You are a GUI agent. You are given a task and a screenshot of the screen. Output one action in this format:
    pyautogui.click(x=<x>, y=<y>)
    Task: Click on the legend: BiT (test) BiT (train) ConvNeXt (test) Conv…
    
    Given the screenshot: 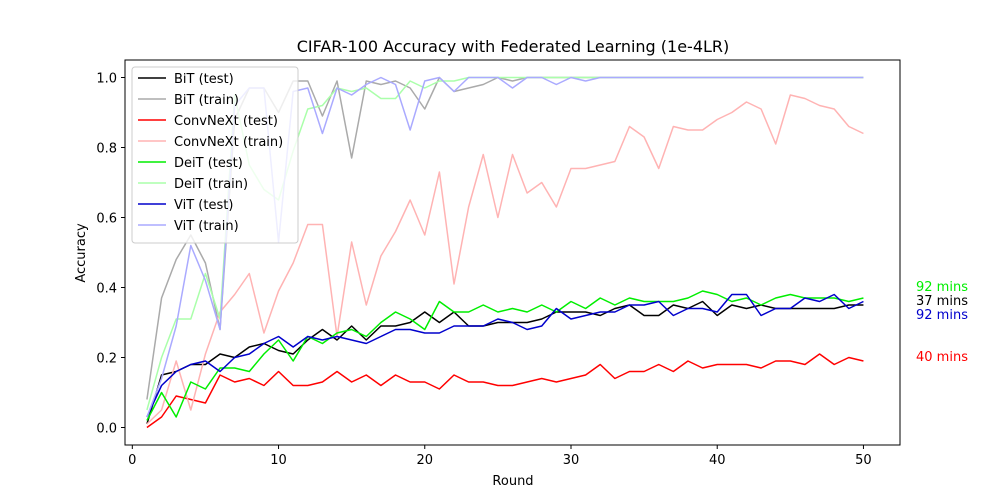 What is the action you would take?
    pyautogui.click(x=215, y=155)
    